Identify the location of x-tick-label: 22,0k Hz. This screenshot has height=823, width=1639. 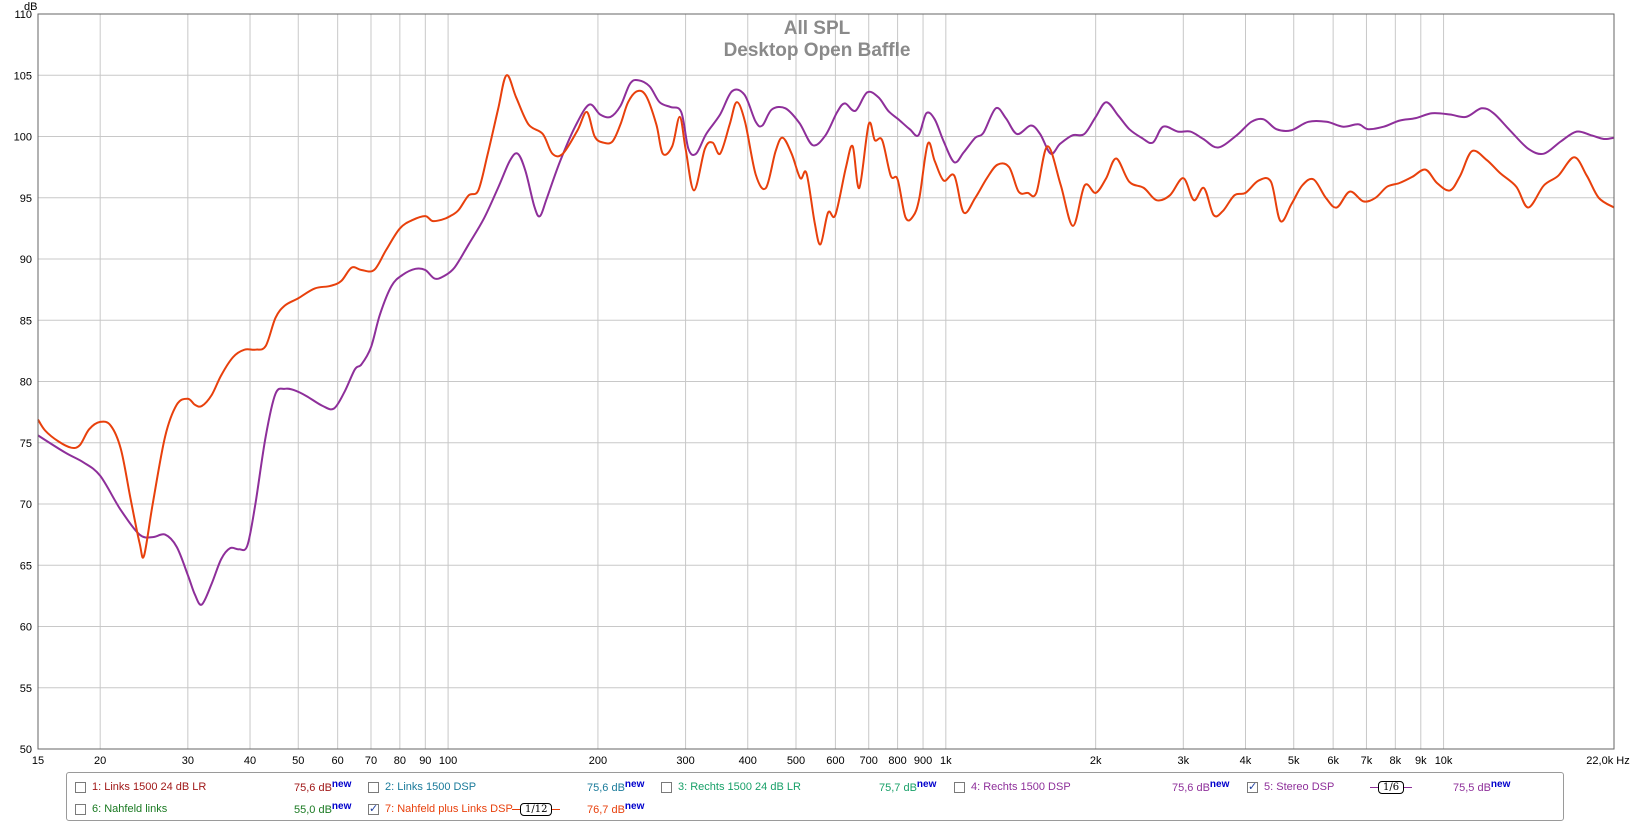
(1607, 761).